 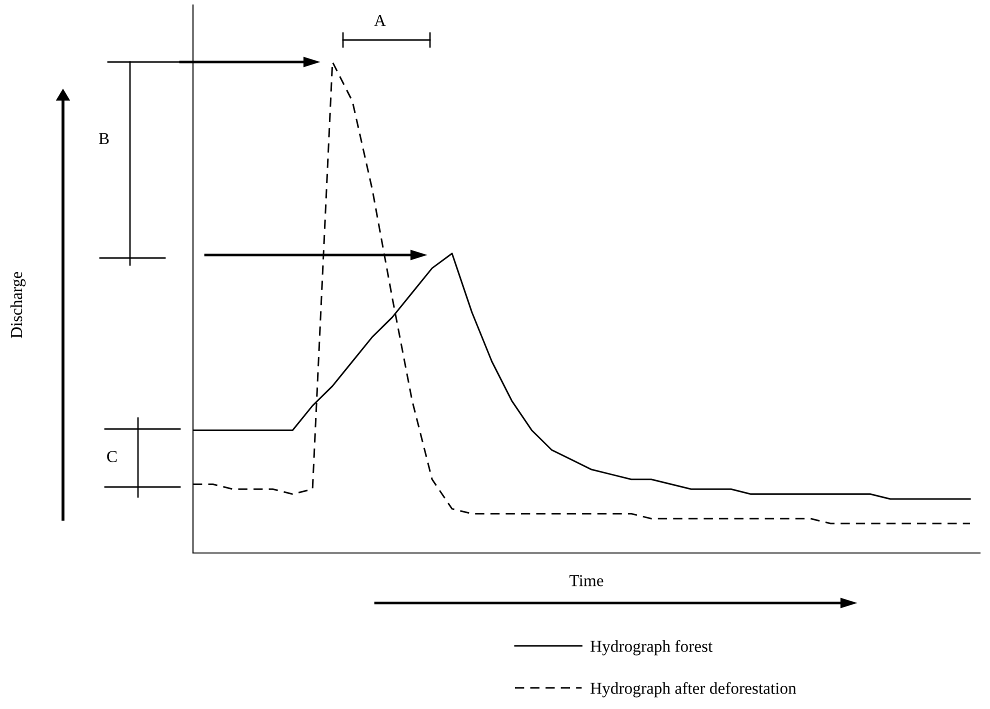 I want to click on text: C, so click(x=112, y=456).